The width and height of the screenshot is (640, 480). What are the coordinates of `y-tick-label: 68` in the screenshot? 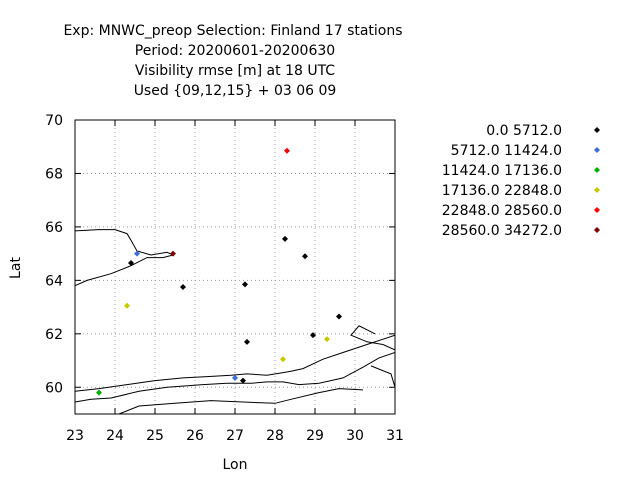 It's located at (54, 174).